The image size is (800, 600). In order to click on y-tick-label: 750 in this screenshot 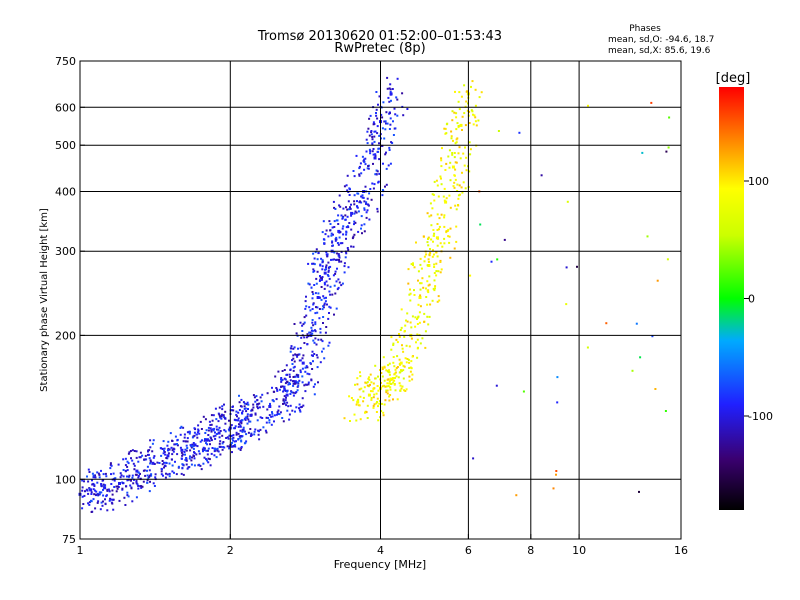, I will do `click(65, 61)`.